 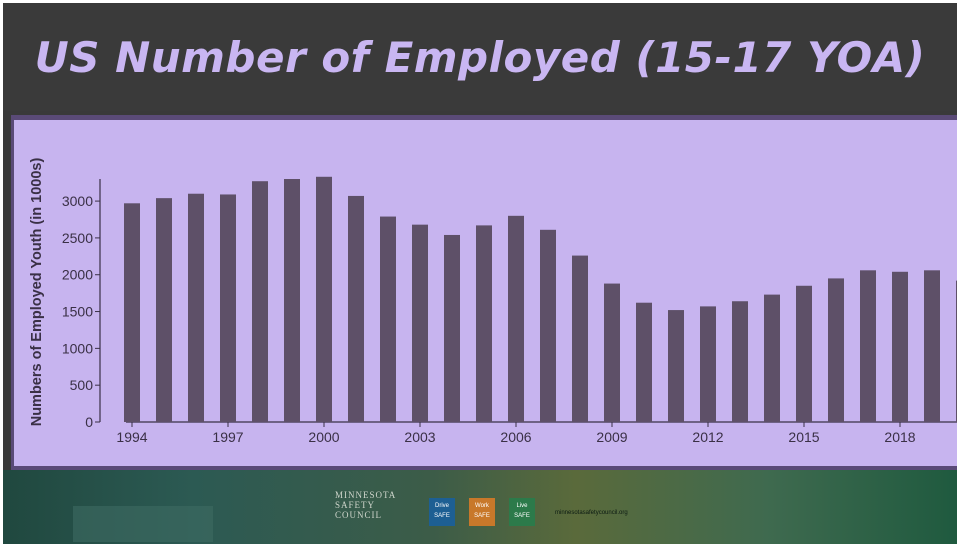 What do you see at coordinates (707, 437) in the screenshot?
I see `x-tick-label: 2012` at bounding box center [707, 437].